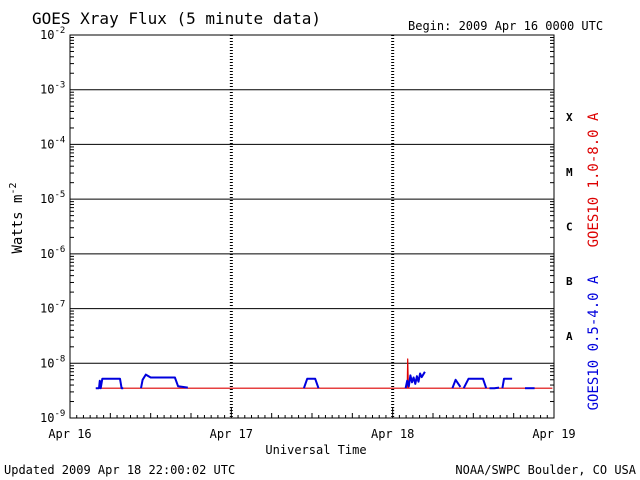 The image size is (640, 480). What do you see at coordinates (569, 172) in the screenshot?
I see `flare-class-label: M` at bounding box center [569, 172].